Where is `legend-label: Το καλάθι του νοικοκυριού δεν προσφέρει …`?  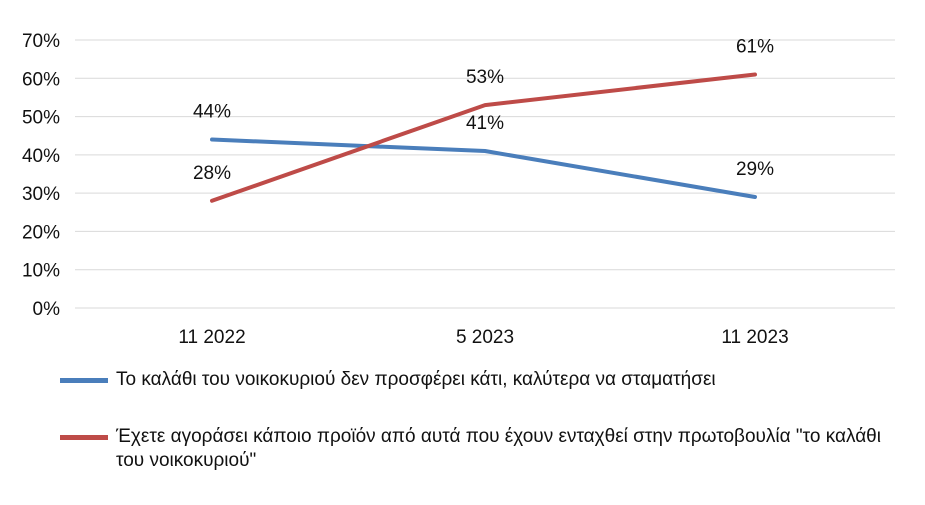 legend-label: Το καλάθι του νοικοκυριού δεν προσφέρει … is located at coordinates (416, 379).